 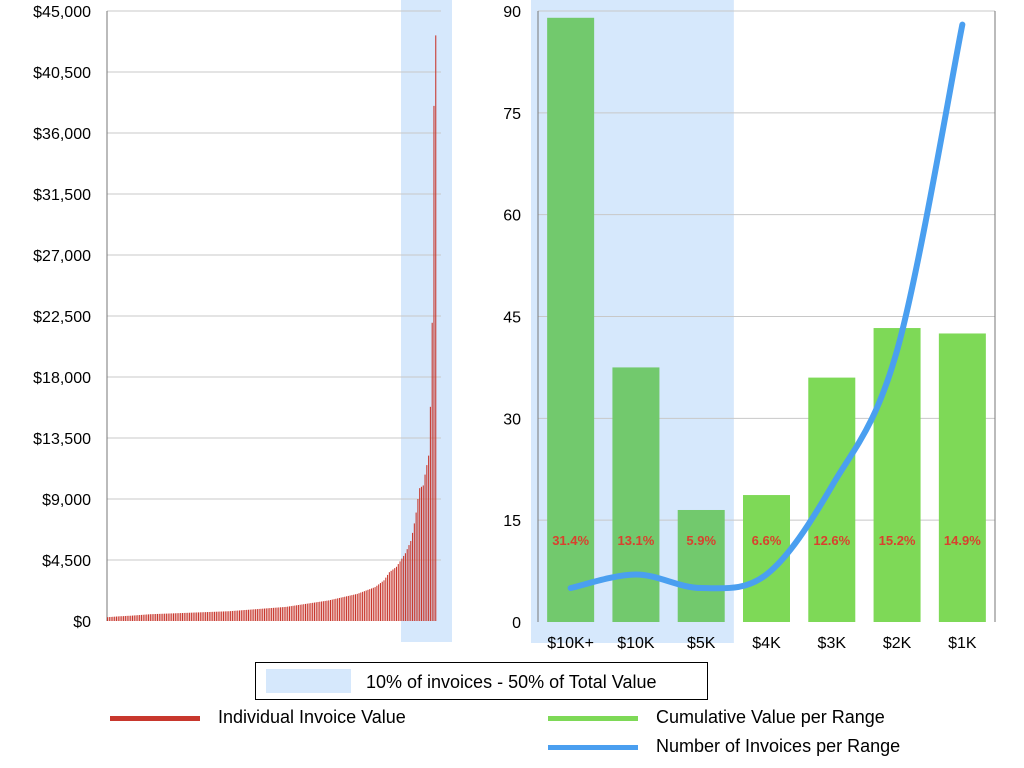 I want to click on legend-cumulative: Cumulative Value per Range, so click(x=738, y=718).